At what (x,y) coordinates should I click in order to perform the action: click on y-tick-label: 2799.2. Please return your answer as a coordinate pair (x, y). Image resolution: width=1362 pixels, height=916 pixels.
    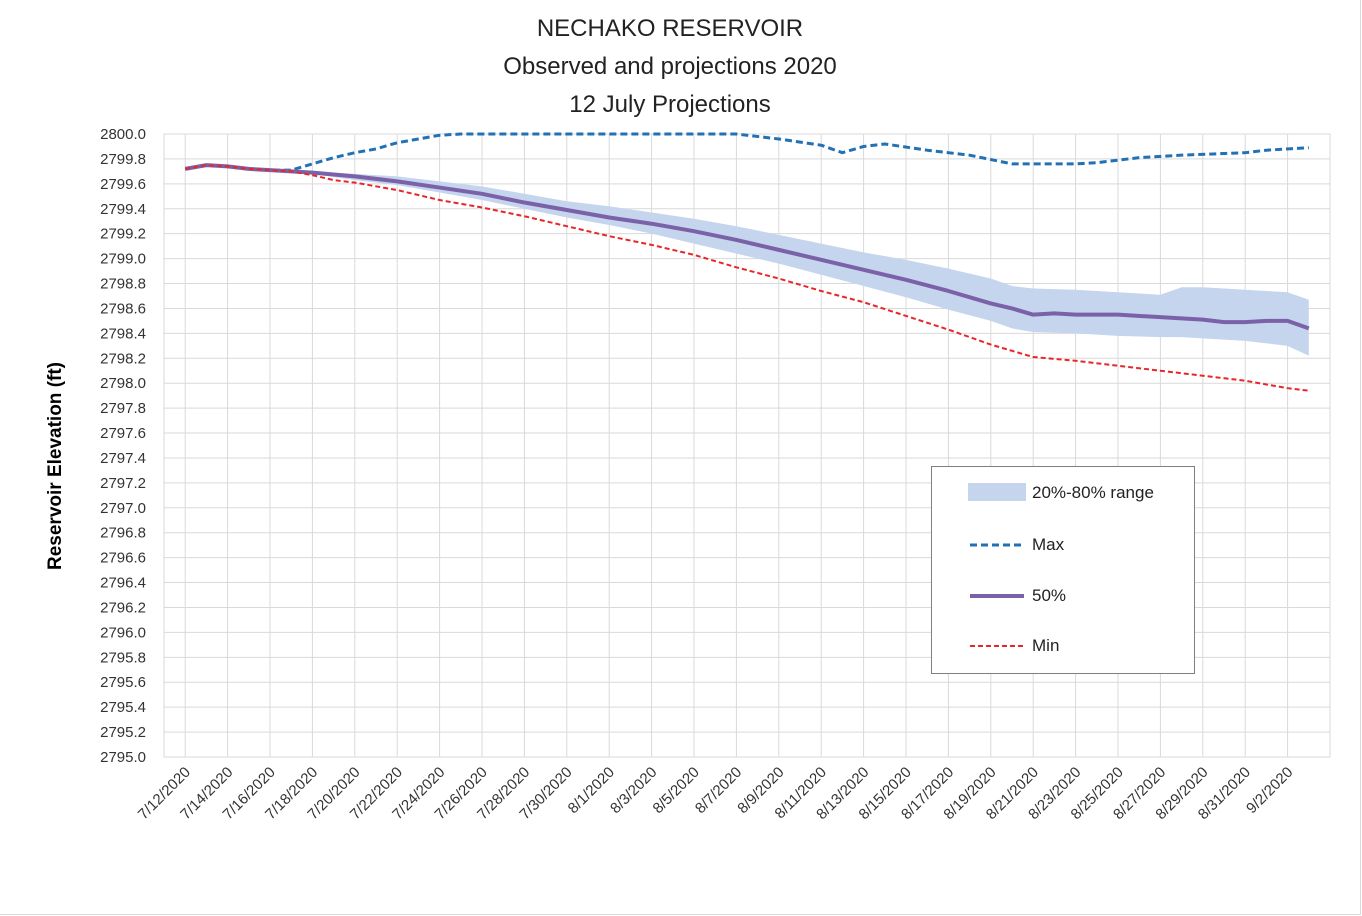
    Looking at the image, I should click on (123, 234).